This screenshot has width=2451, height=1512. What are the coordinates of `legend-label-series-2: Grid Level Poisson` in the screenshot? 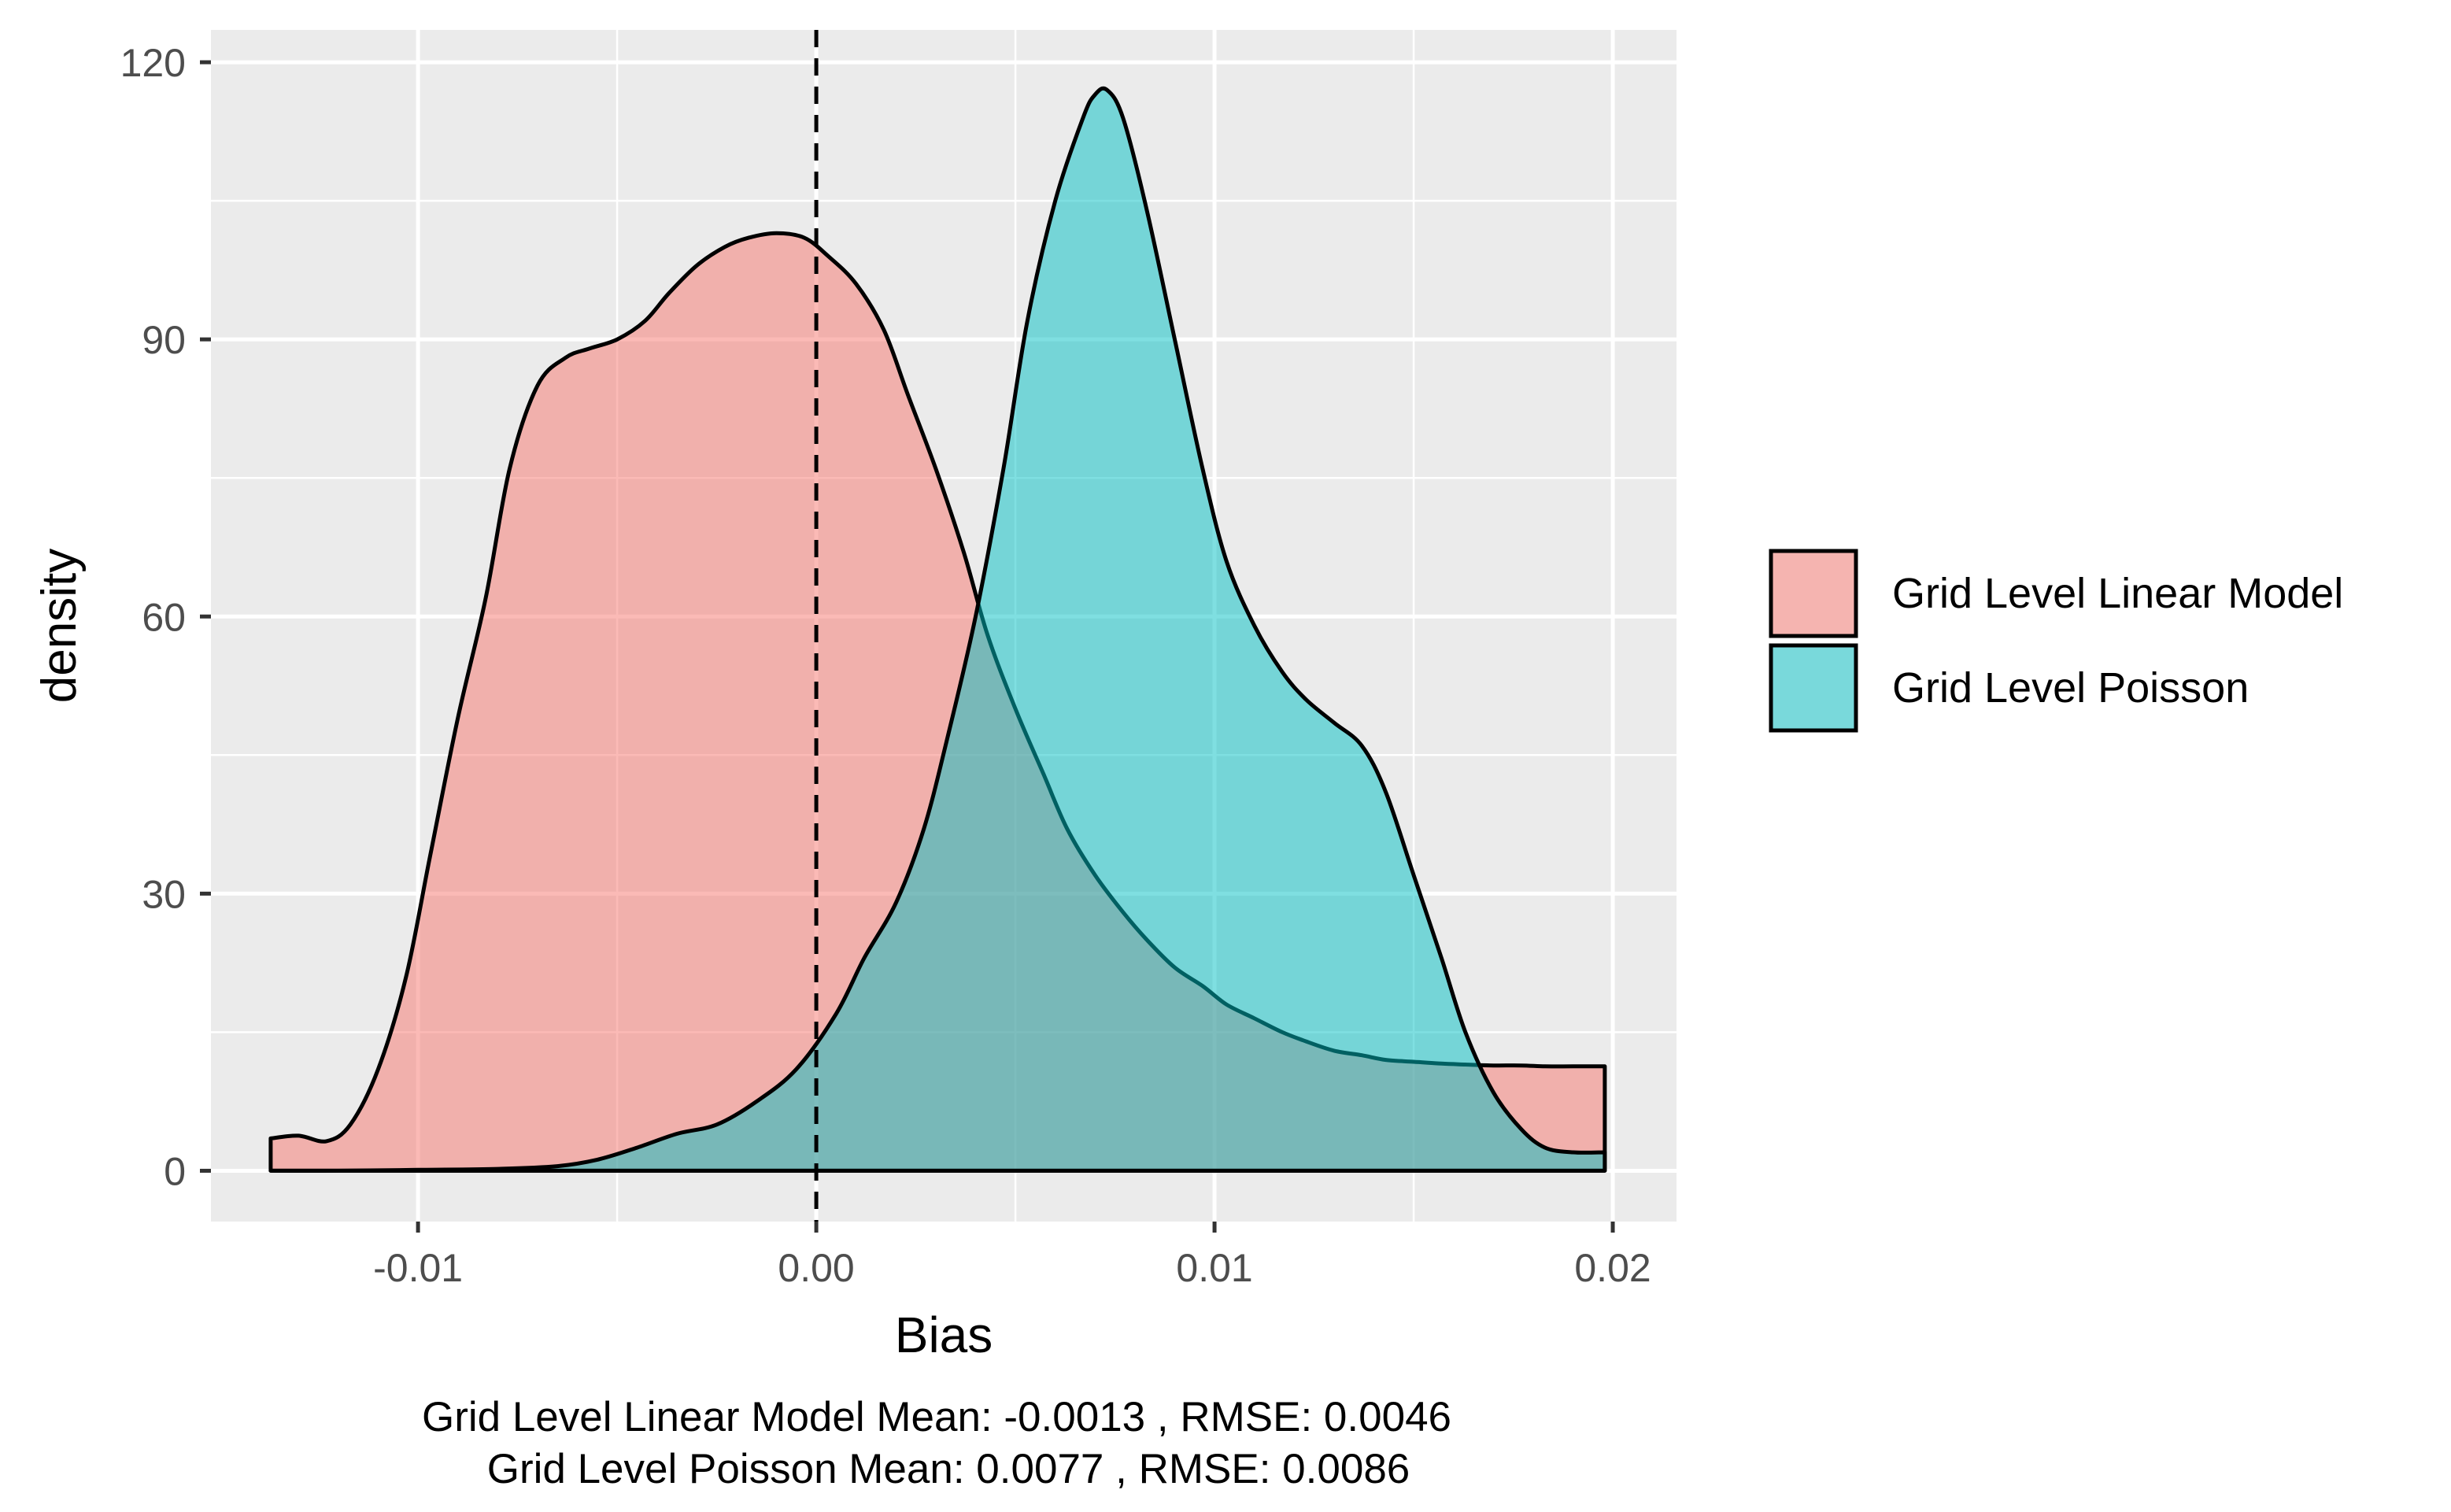 It's located at (2070, 688).